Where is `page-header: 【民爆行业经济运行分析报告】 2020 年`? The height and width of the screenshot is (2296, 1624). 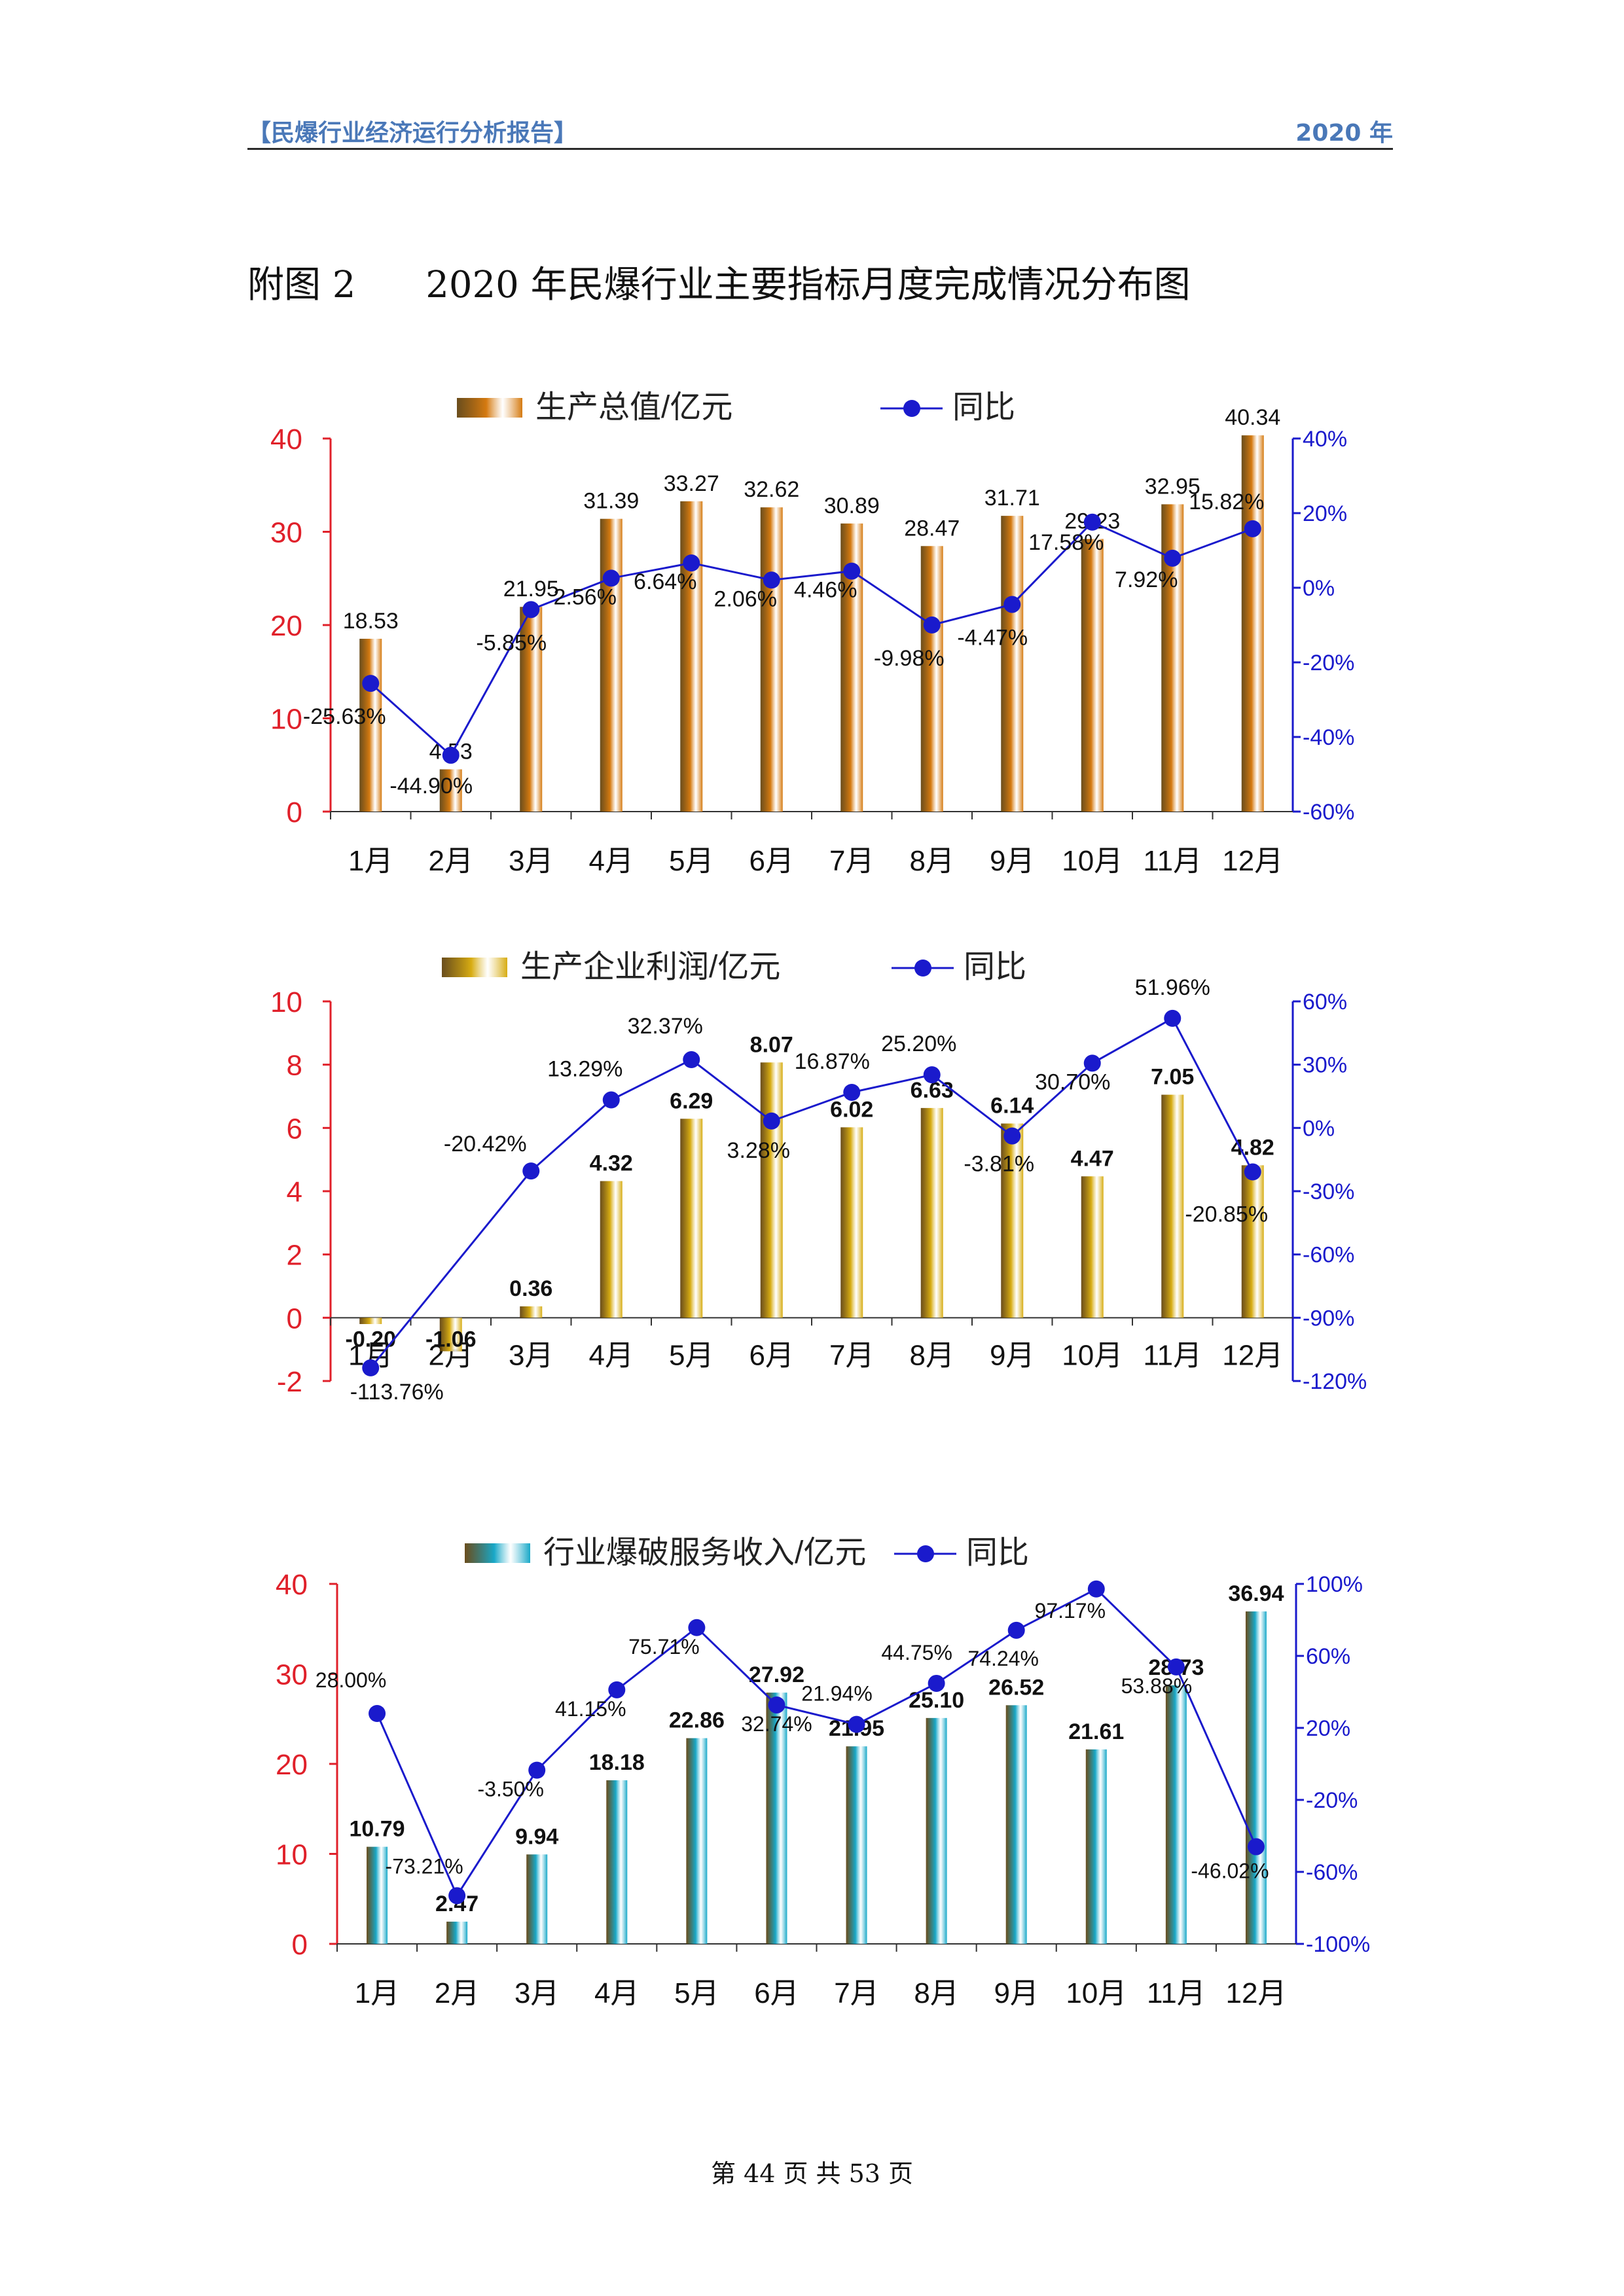 page-header: 【民爆行业经济运行分析报告】 2020 年 is located at coordinates (820, 130).